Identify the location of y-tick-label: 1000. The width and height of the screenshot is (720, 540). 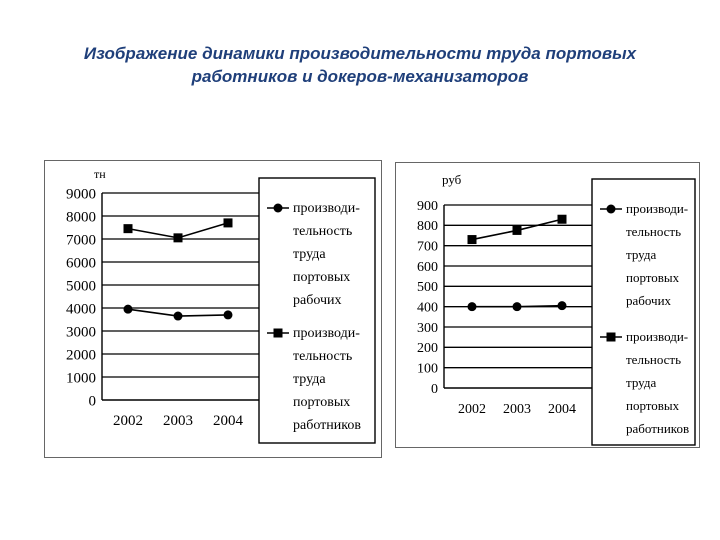
(81, 378).